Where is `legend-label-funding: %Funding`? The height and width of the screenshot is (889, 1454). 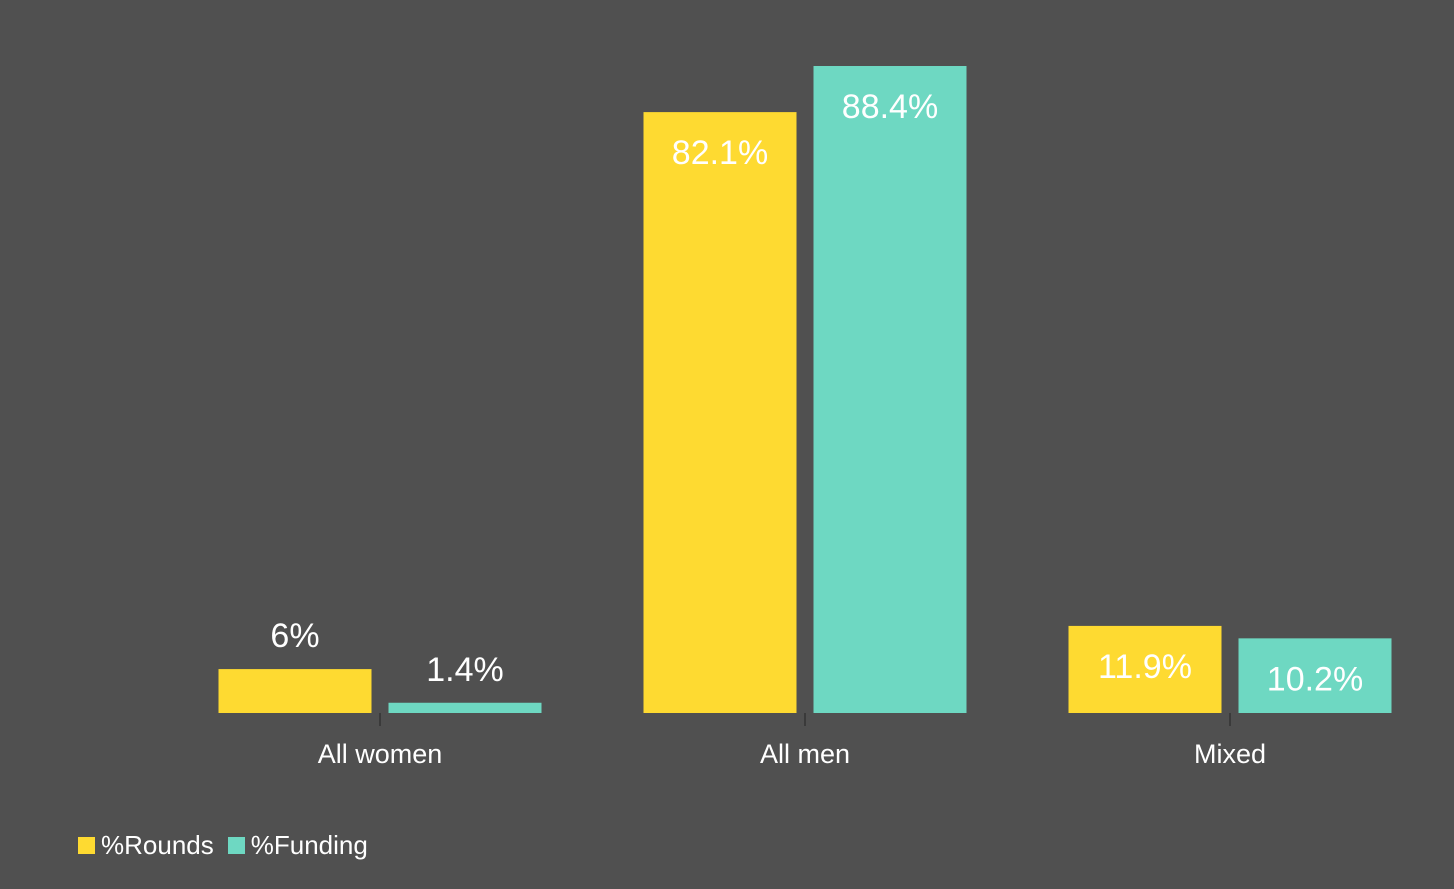 legend-label-funding: %Funding is located at coordinates (309, 845).